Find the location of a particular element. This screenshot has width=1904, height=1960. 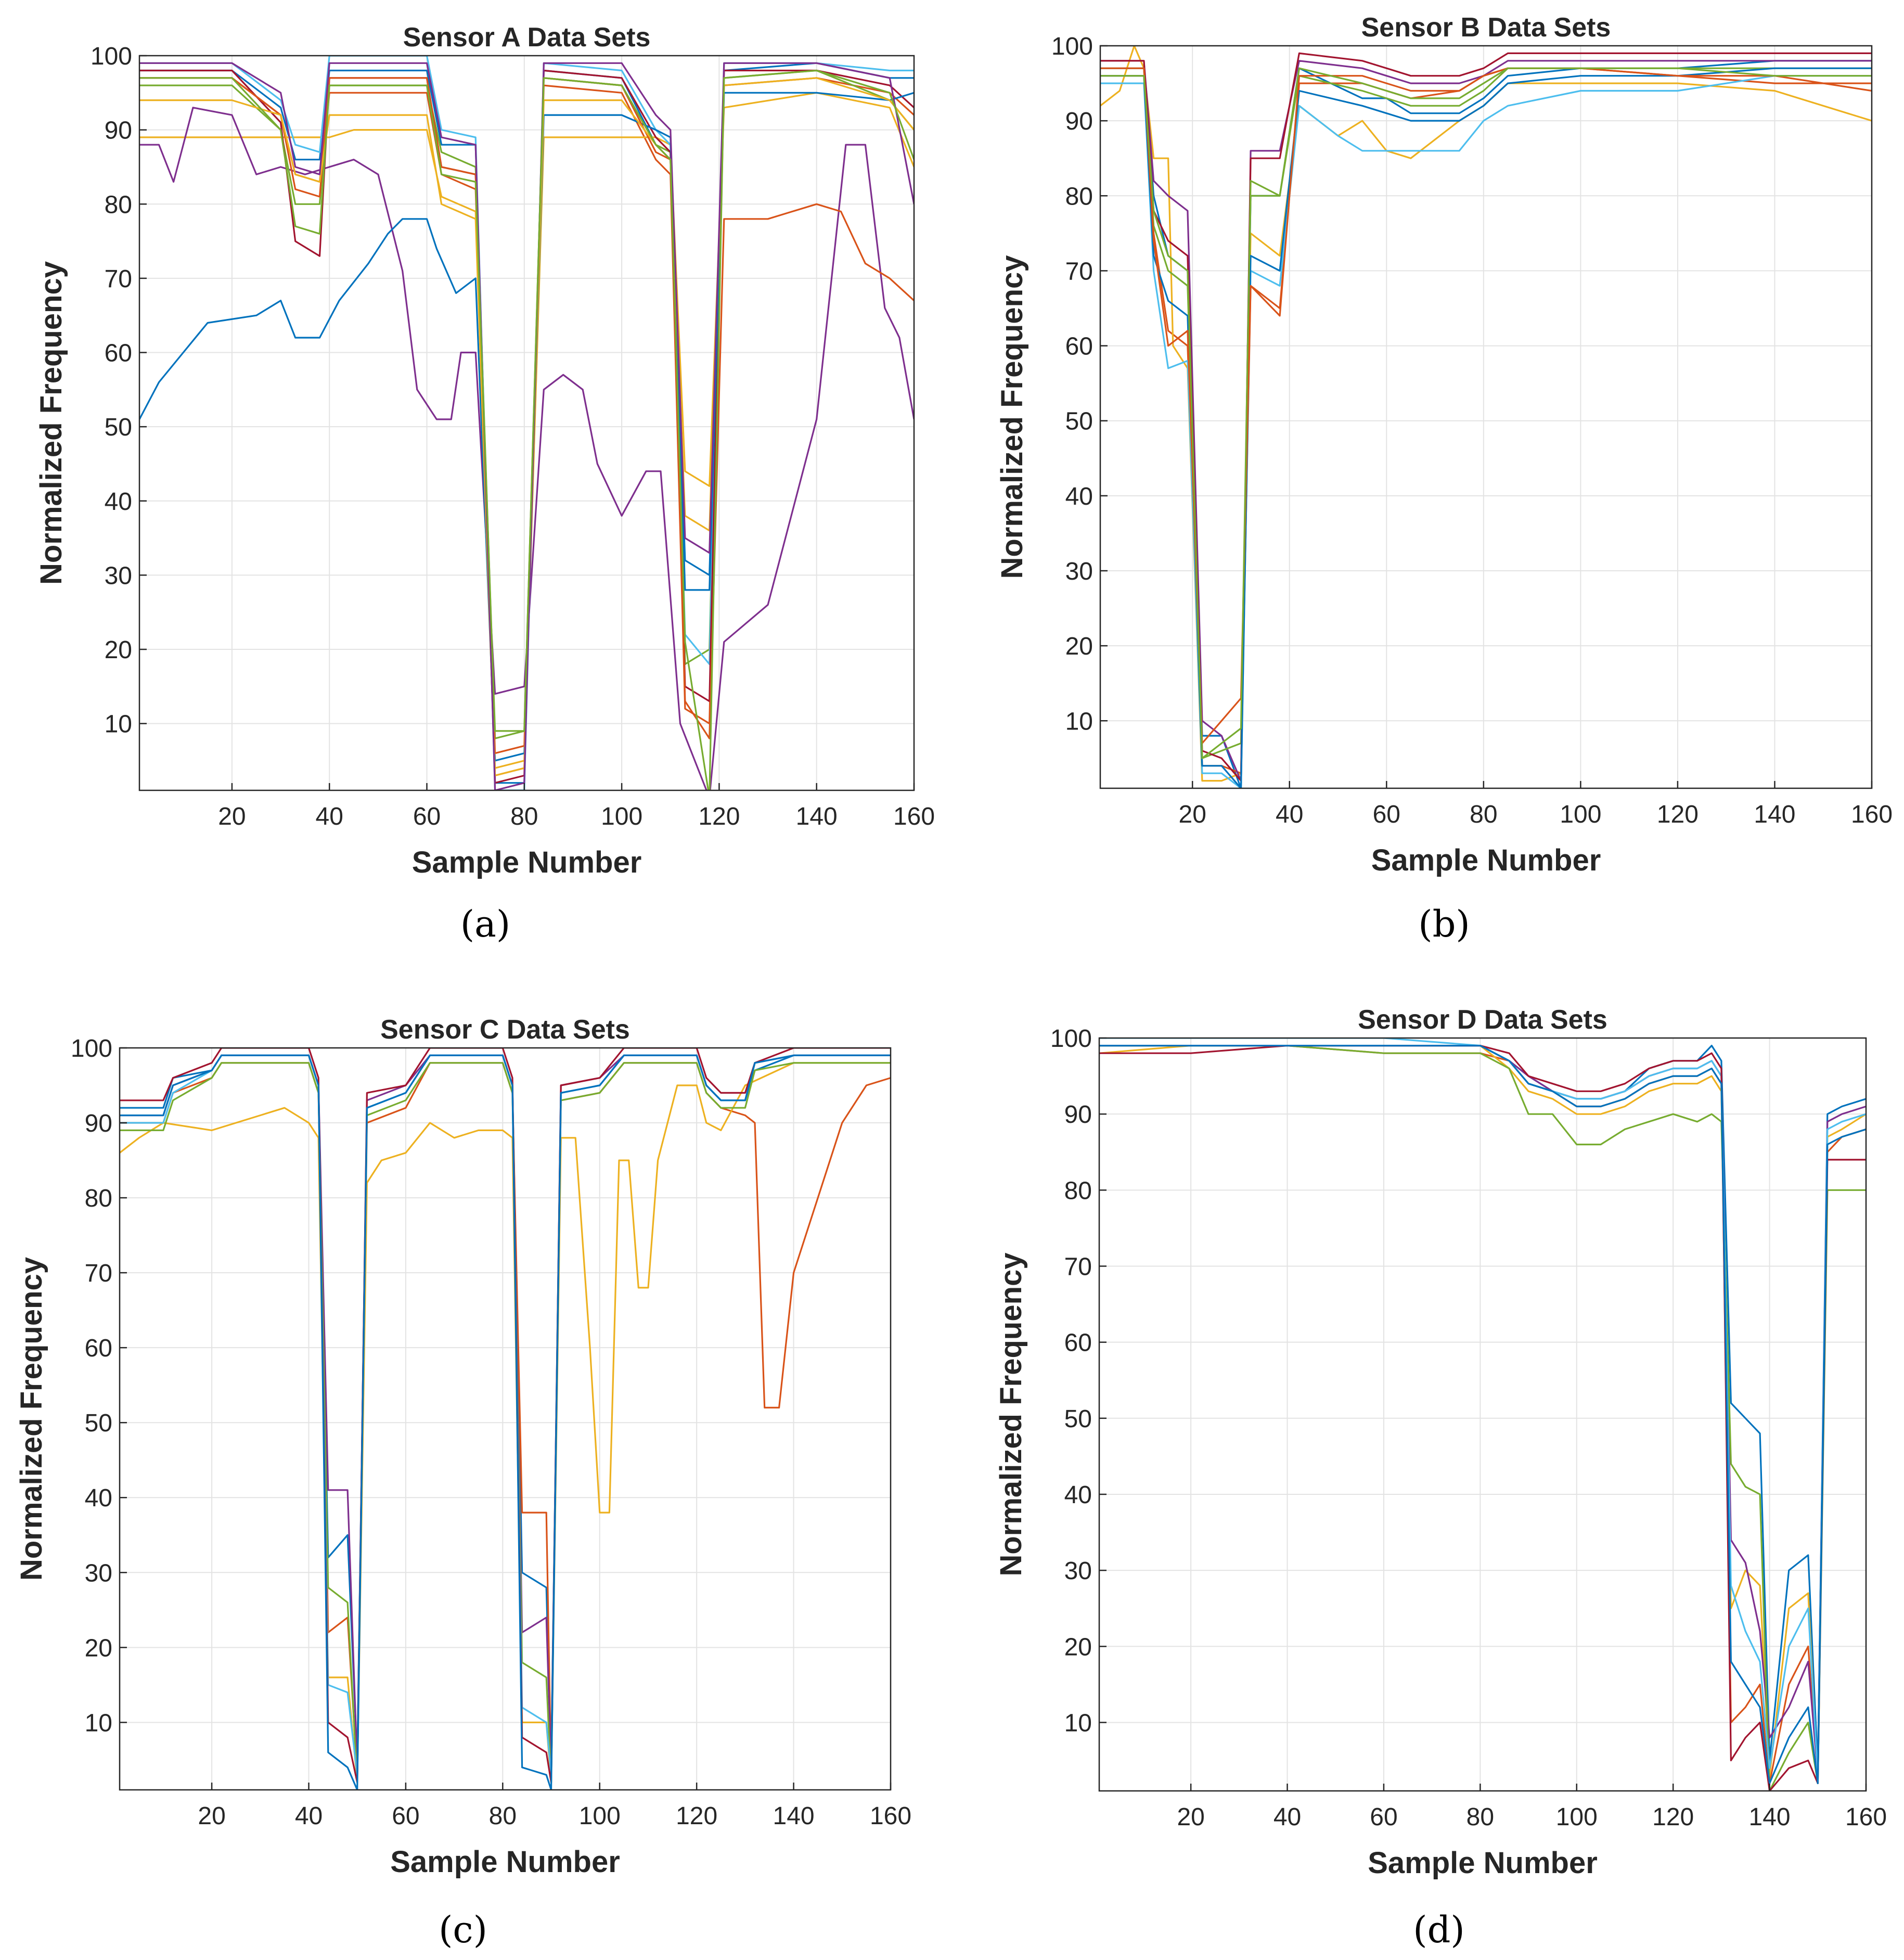

chart-title: Sensor C Data Sets is located at coordinates (505, 1030).